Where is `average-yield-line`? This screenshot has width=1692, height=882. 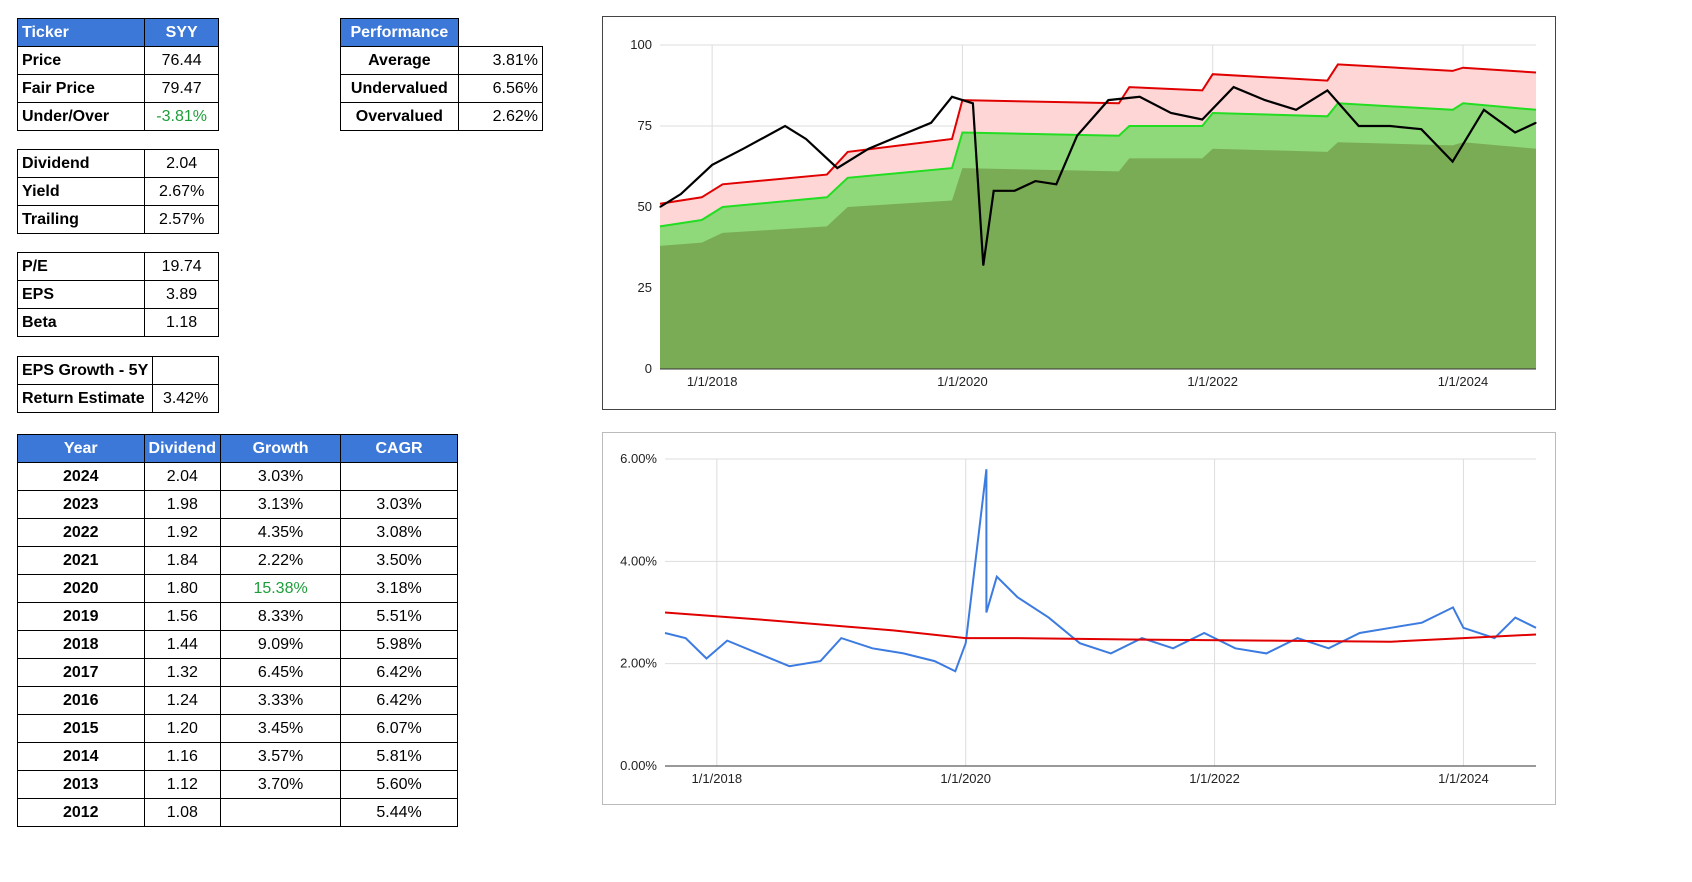
average-yield-line is located at coordinates (1100, 627).